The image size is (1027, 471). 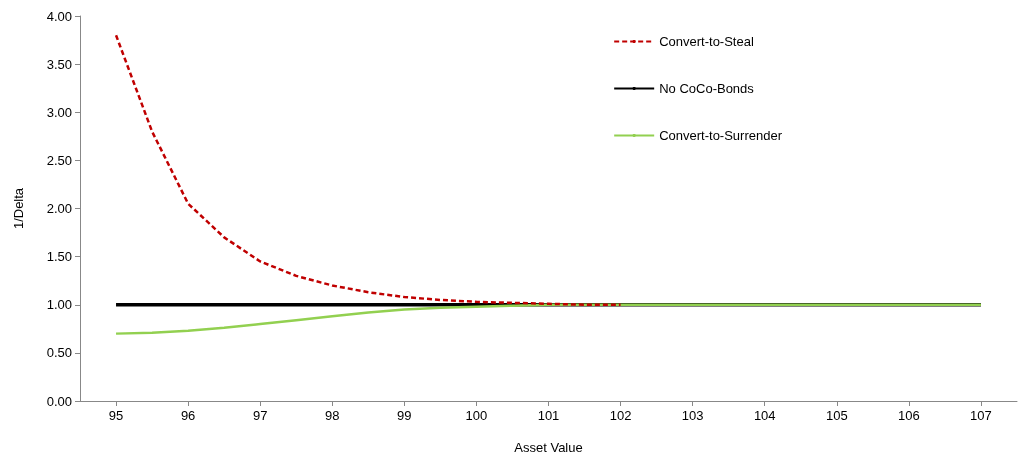 What do you see at coordinates (59, 16) in the screenshot?
I see `y-tick-label: 4.00` at bounding box center [59, 16].